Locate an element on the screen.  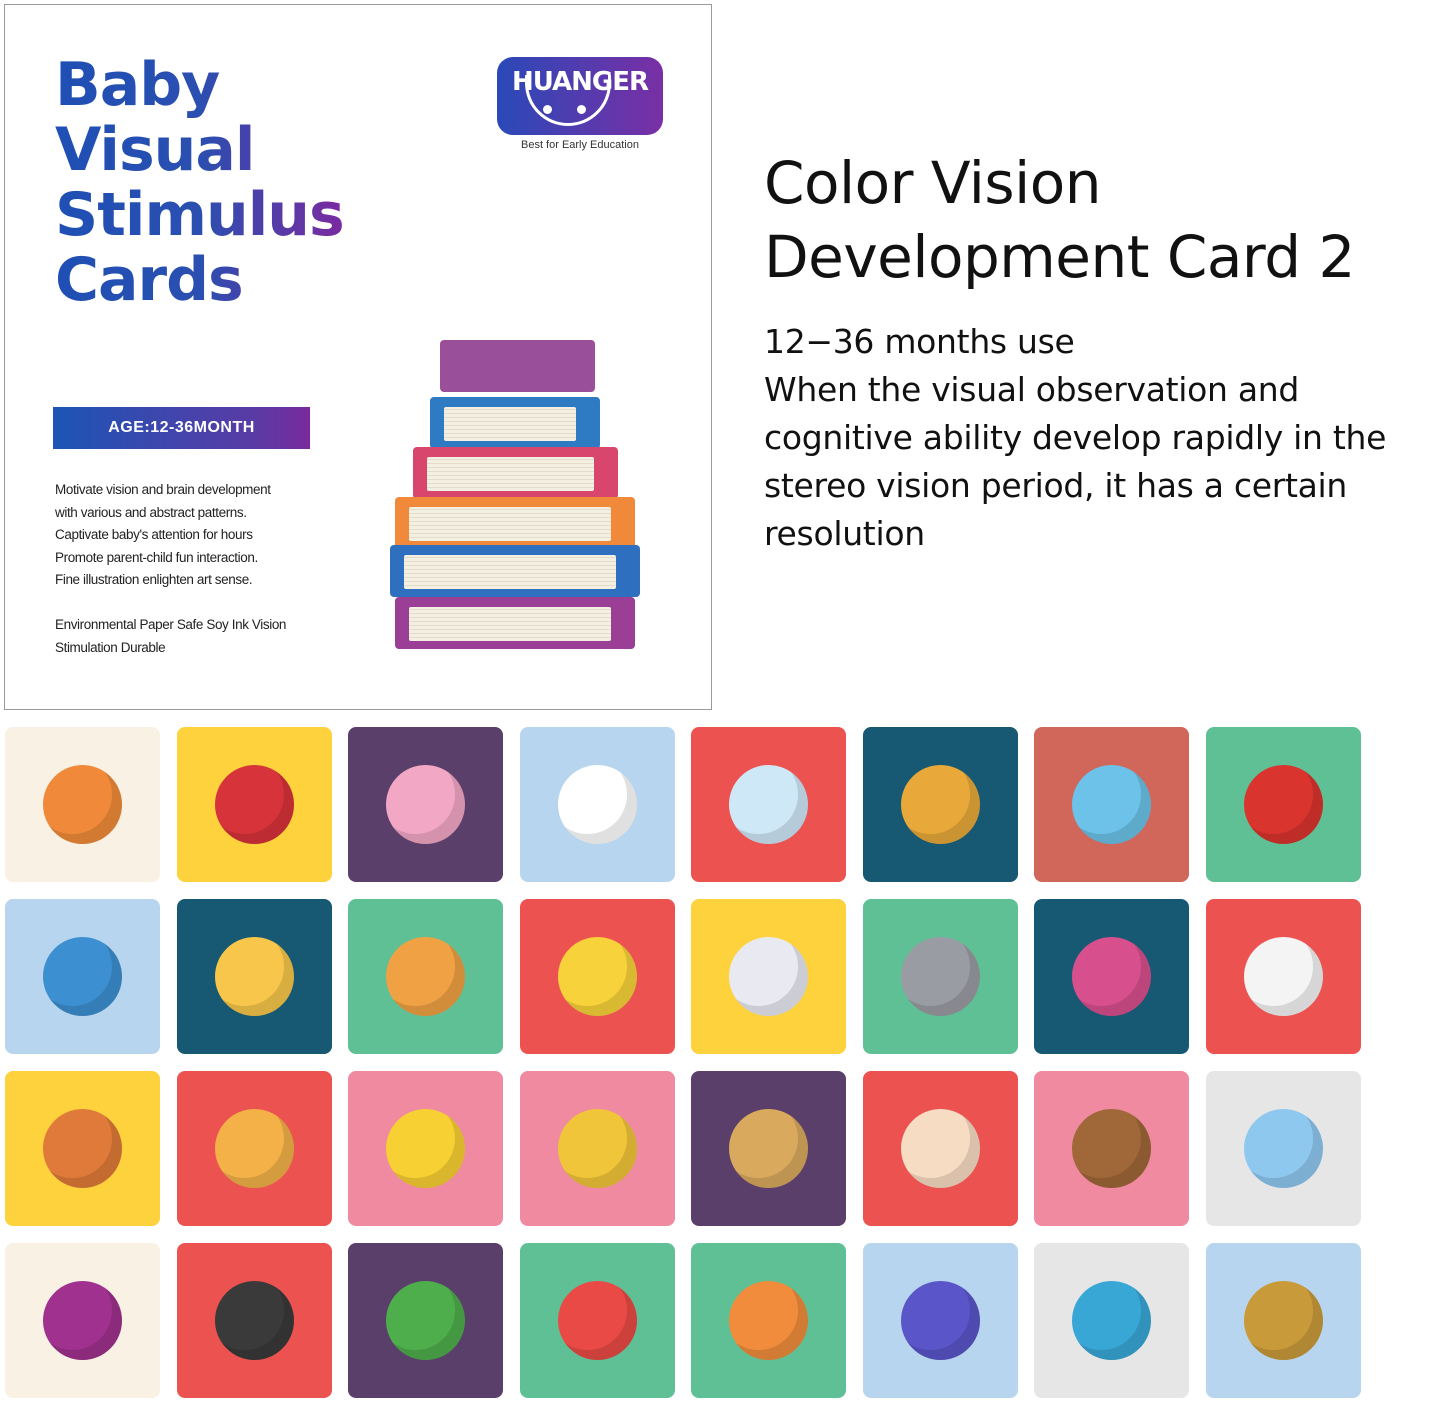
heading-line: Color Vision is located at coordinates (932, 183).